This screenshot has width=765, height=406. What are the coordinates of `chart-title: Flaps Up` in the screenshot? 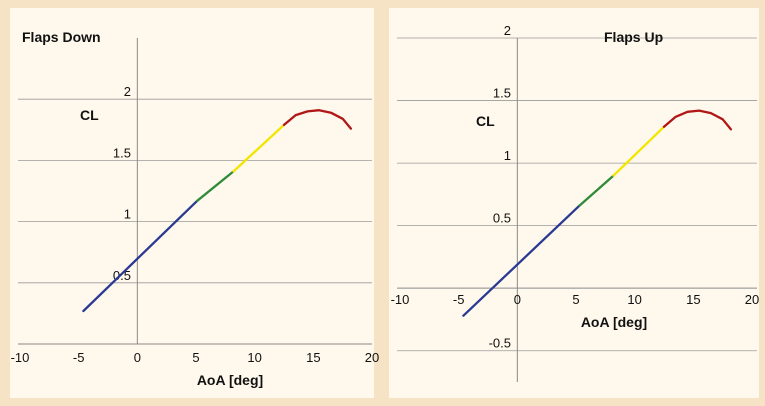 It's located at (633, 37).